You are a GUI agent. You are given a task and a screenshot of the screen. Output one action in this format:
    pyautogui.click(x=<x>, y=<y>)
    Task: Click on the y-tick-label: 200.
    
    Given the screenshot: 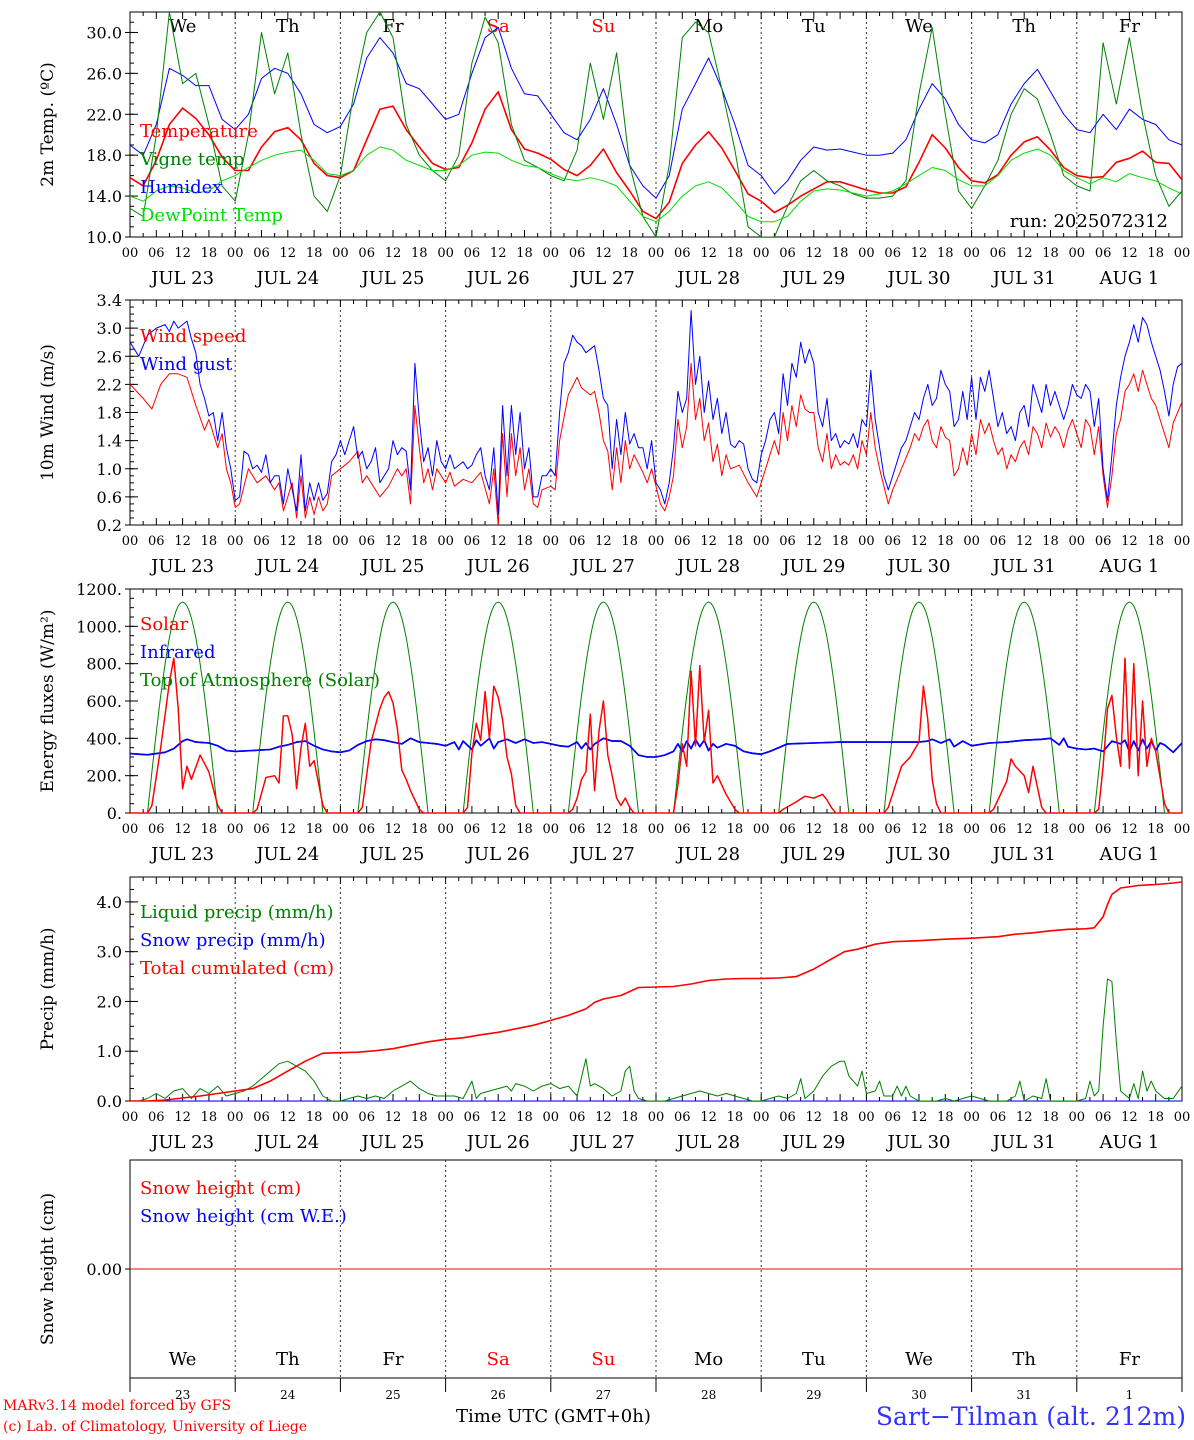 What is the action you would take?
    pyautogui.click(x=104, y=776)
    